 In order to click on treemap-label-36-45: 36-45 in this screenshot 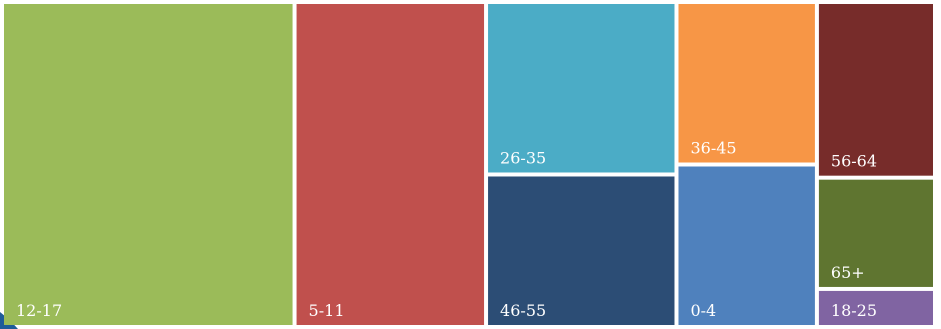, I will do `click(713, 148)`.